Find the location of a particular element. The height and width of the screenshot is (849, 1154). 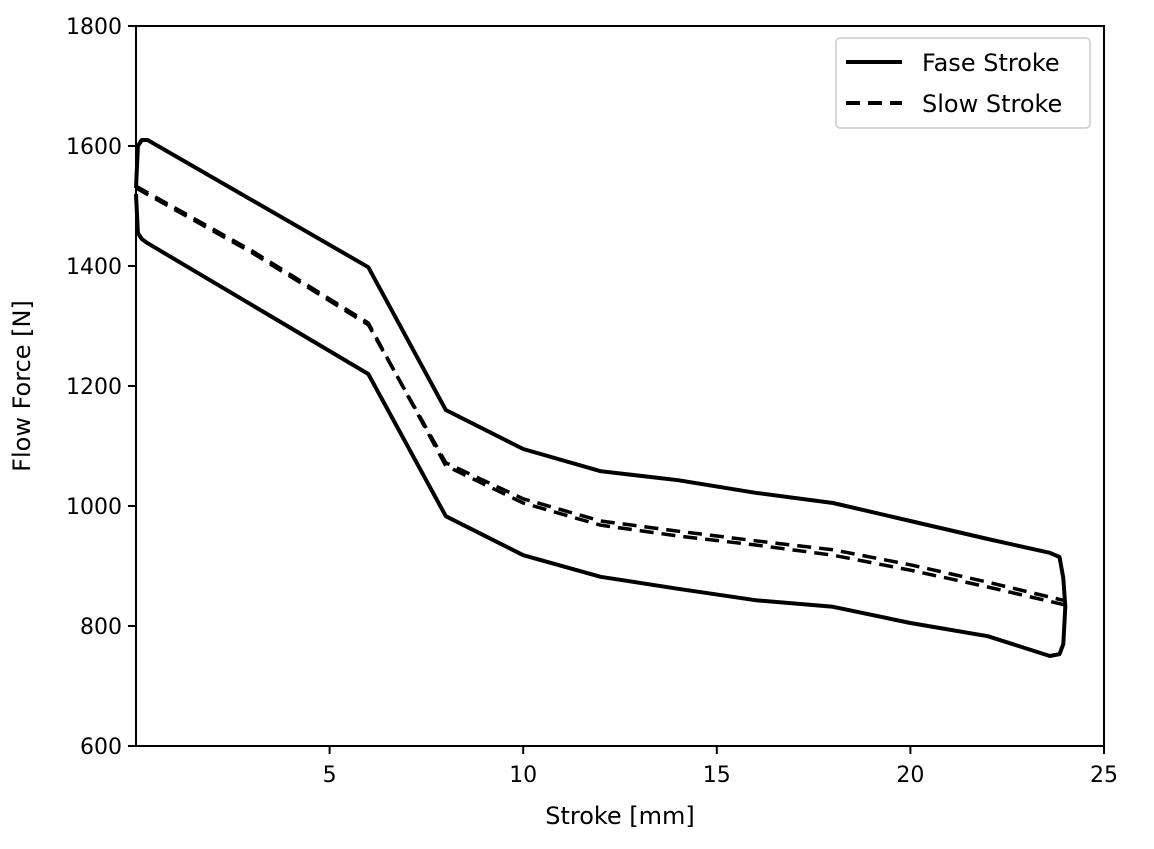

y-axis-ticks: 600 800 1000 1200 1400 1600 1800 is located at coordinates (101, 387).